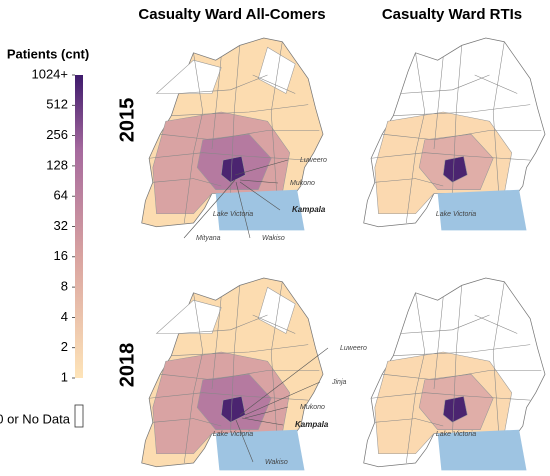  What do you see at coordinates (64, 376) in the screenshot?
I see `tick-label: 1` at bounding box center [64, 376].